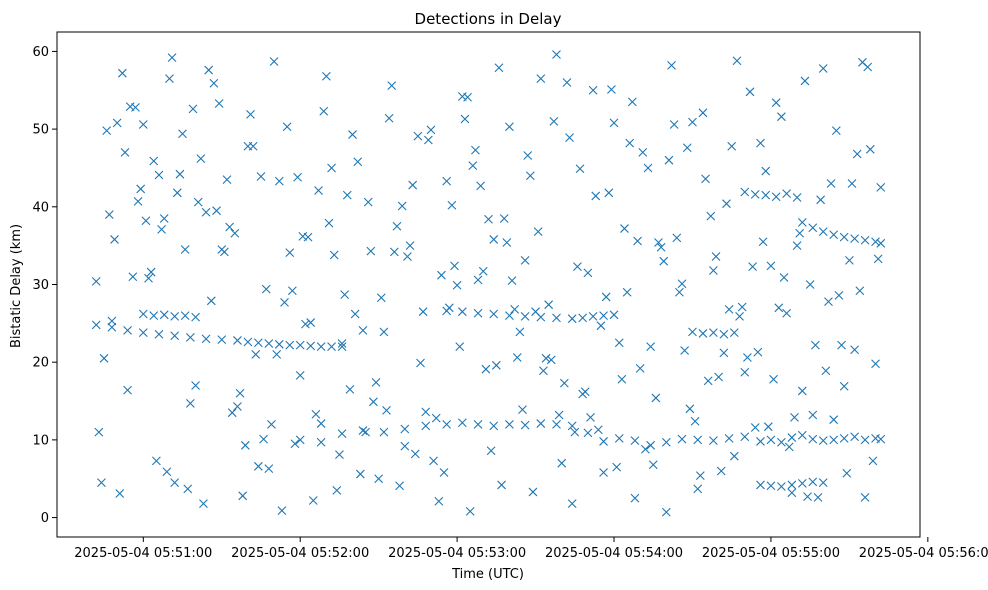 This screenshot has width=988, height=590. Describe the element at coordinates (40, 130) in the screenshot. I see `y-tick-label-5: 50` at that location.